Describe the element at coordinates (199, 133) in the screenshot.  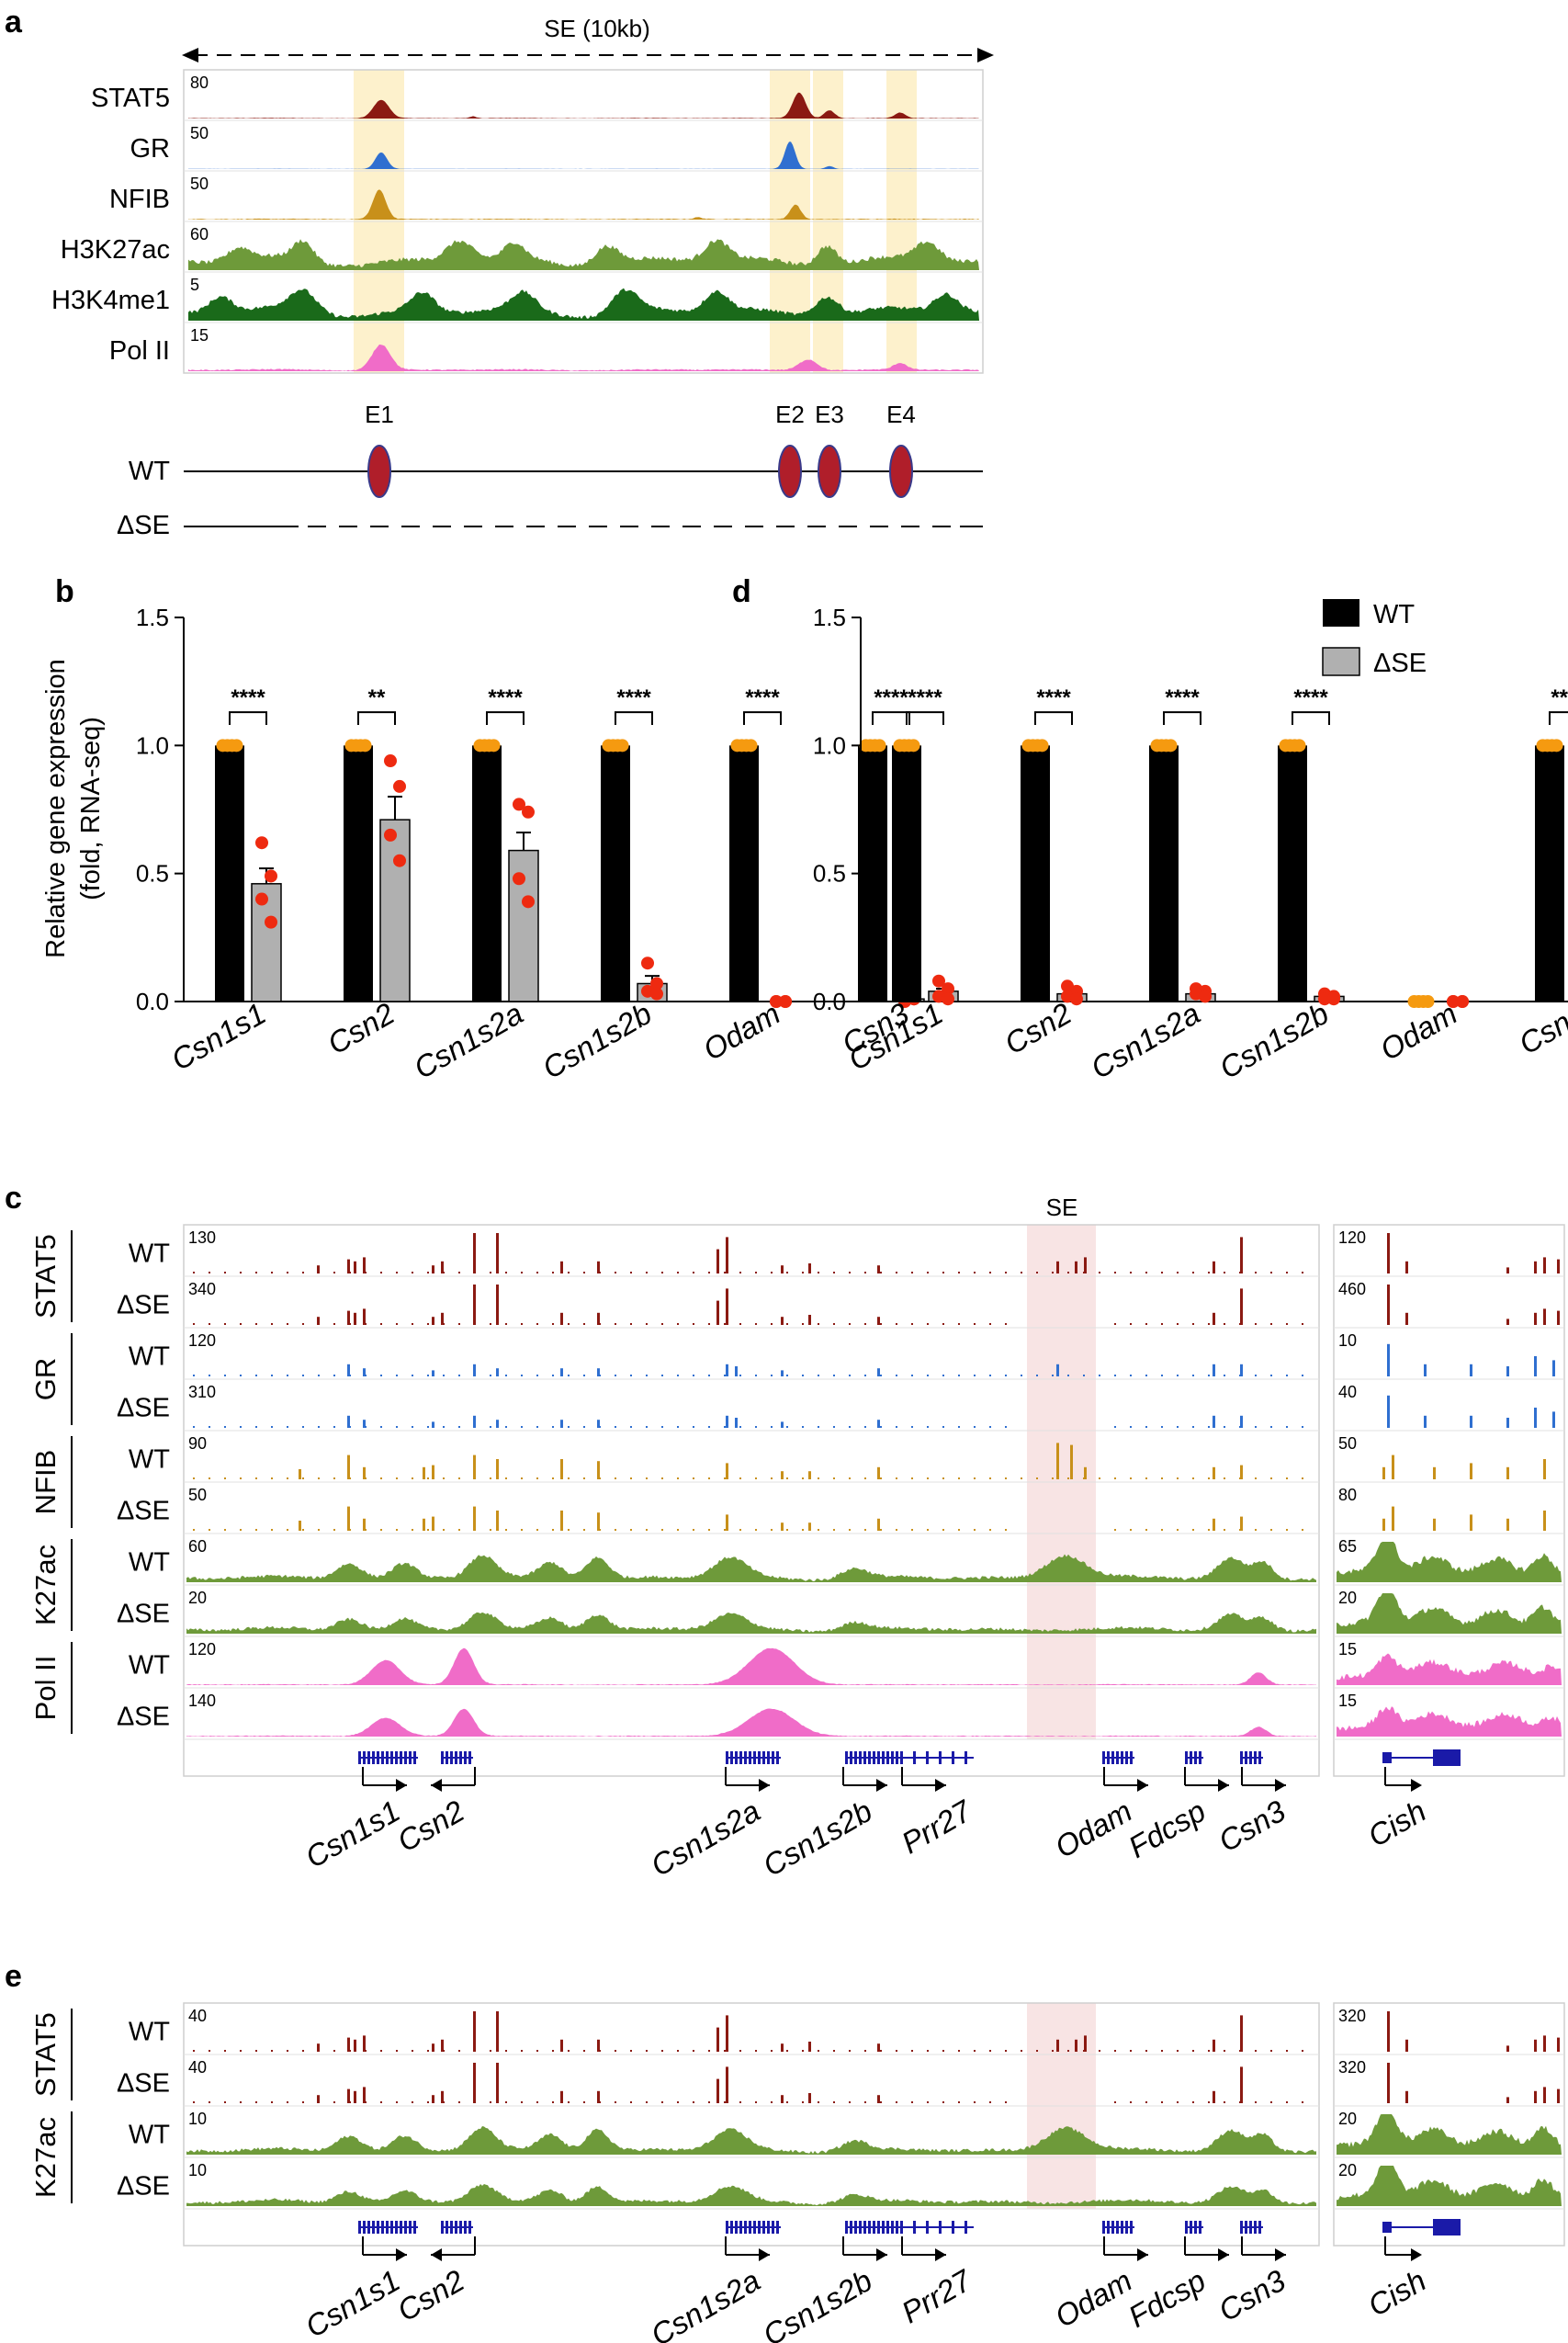
I see `track-scale: 50` at that location.